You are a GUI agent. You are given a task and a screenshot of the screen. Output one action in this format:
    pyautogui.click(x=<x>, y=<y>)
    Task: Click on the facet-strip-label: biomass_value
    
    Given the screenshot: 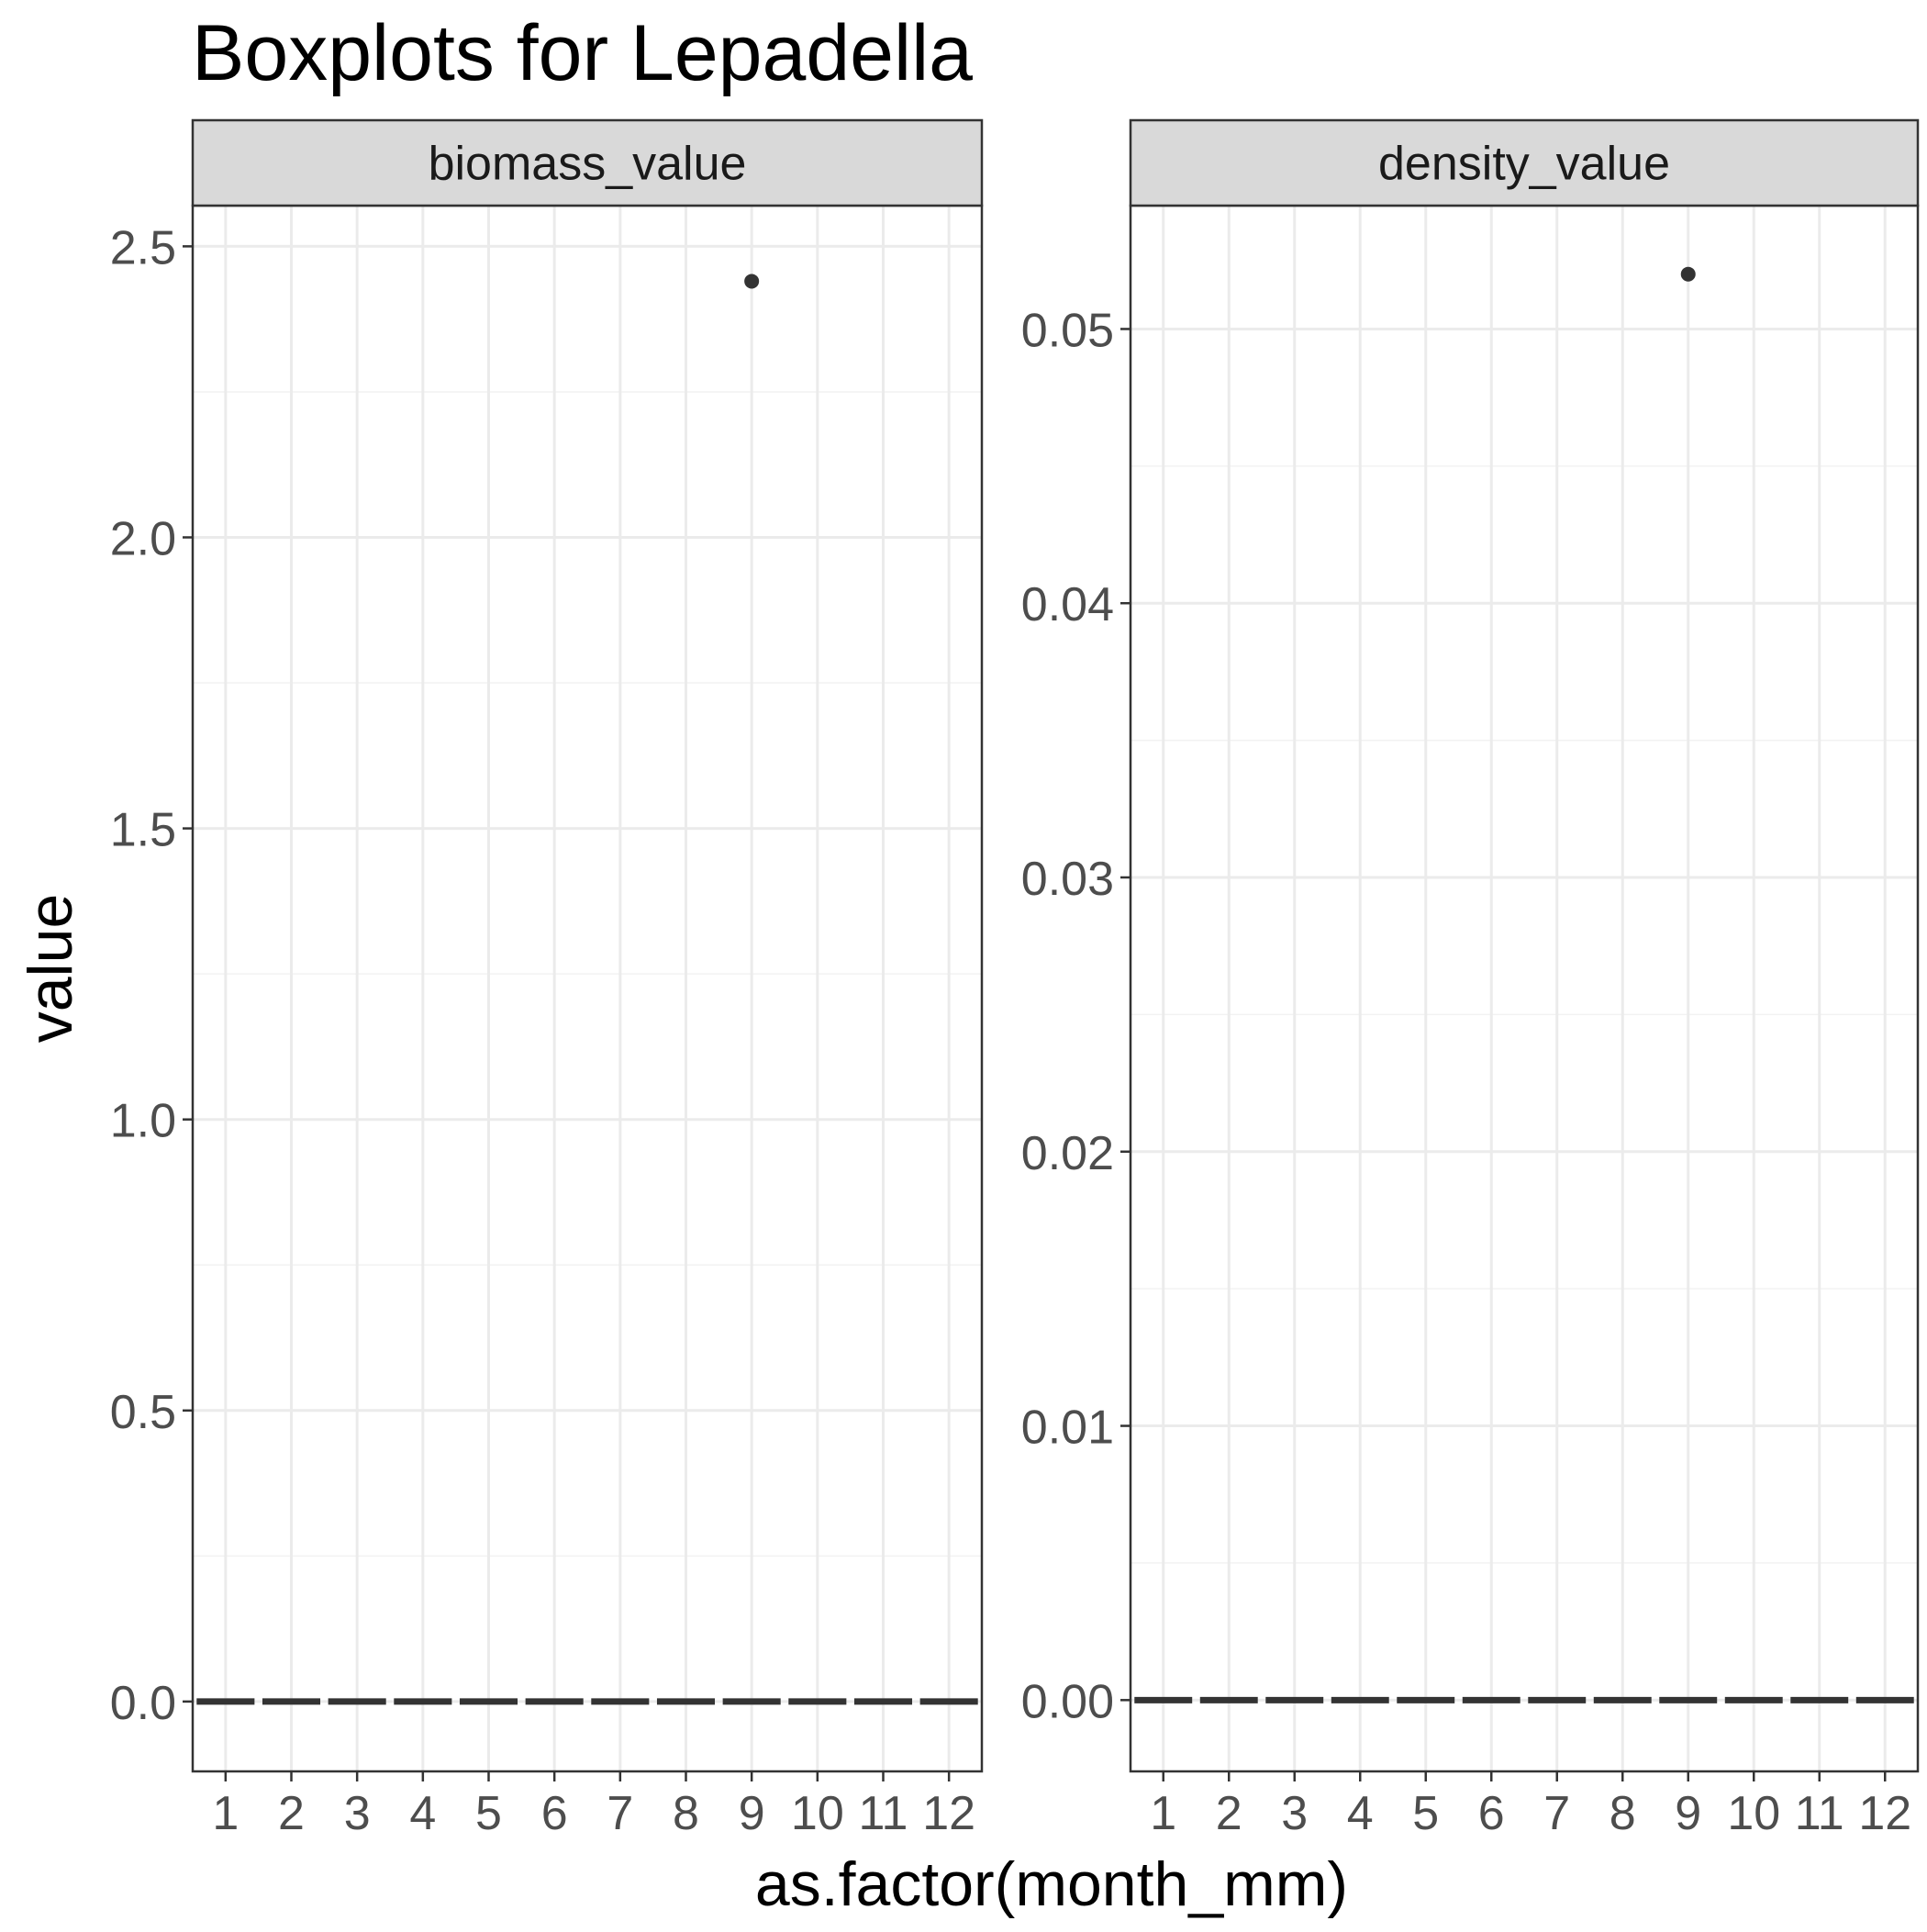 What is the action you would take?
    pyautogui.click(x=588, y=164)
    